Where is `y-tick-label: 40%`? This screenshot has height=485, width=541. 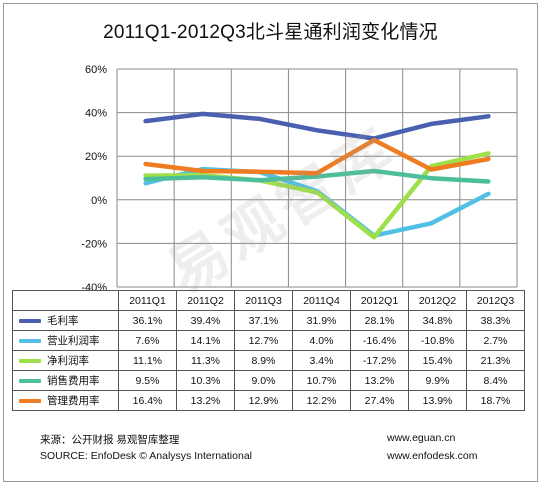
y-tick-label: 40% is located at coordinates (96, 114).